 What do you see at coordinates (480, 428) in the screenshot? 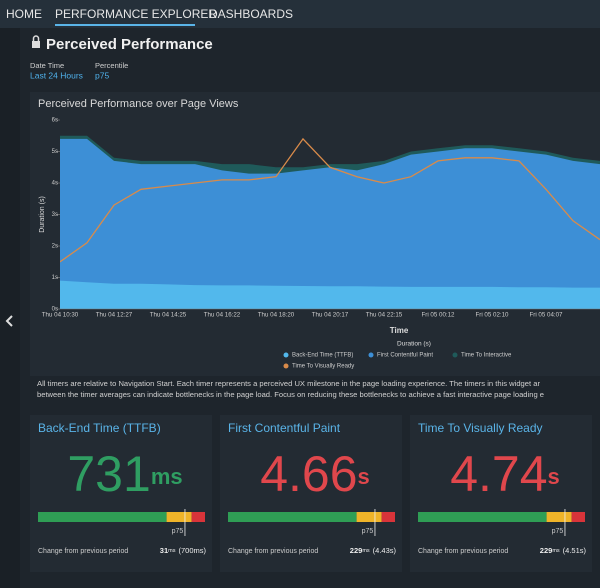
I see `card-title: Time To Visually Ready` at bounding box center [480, 428].